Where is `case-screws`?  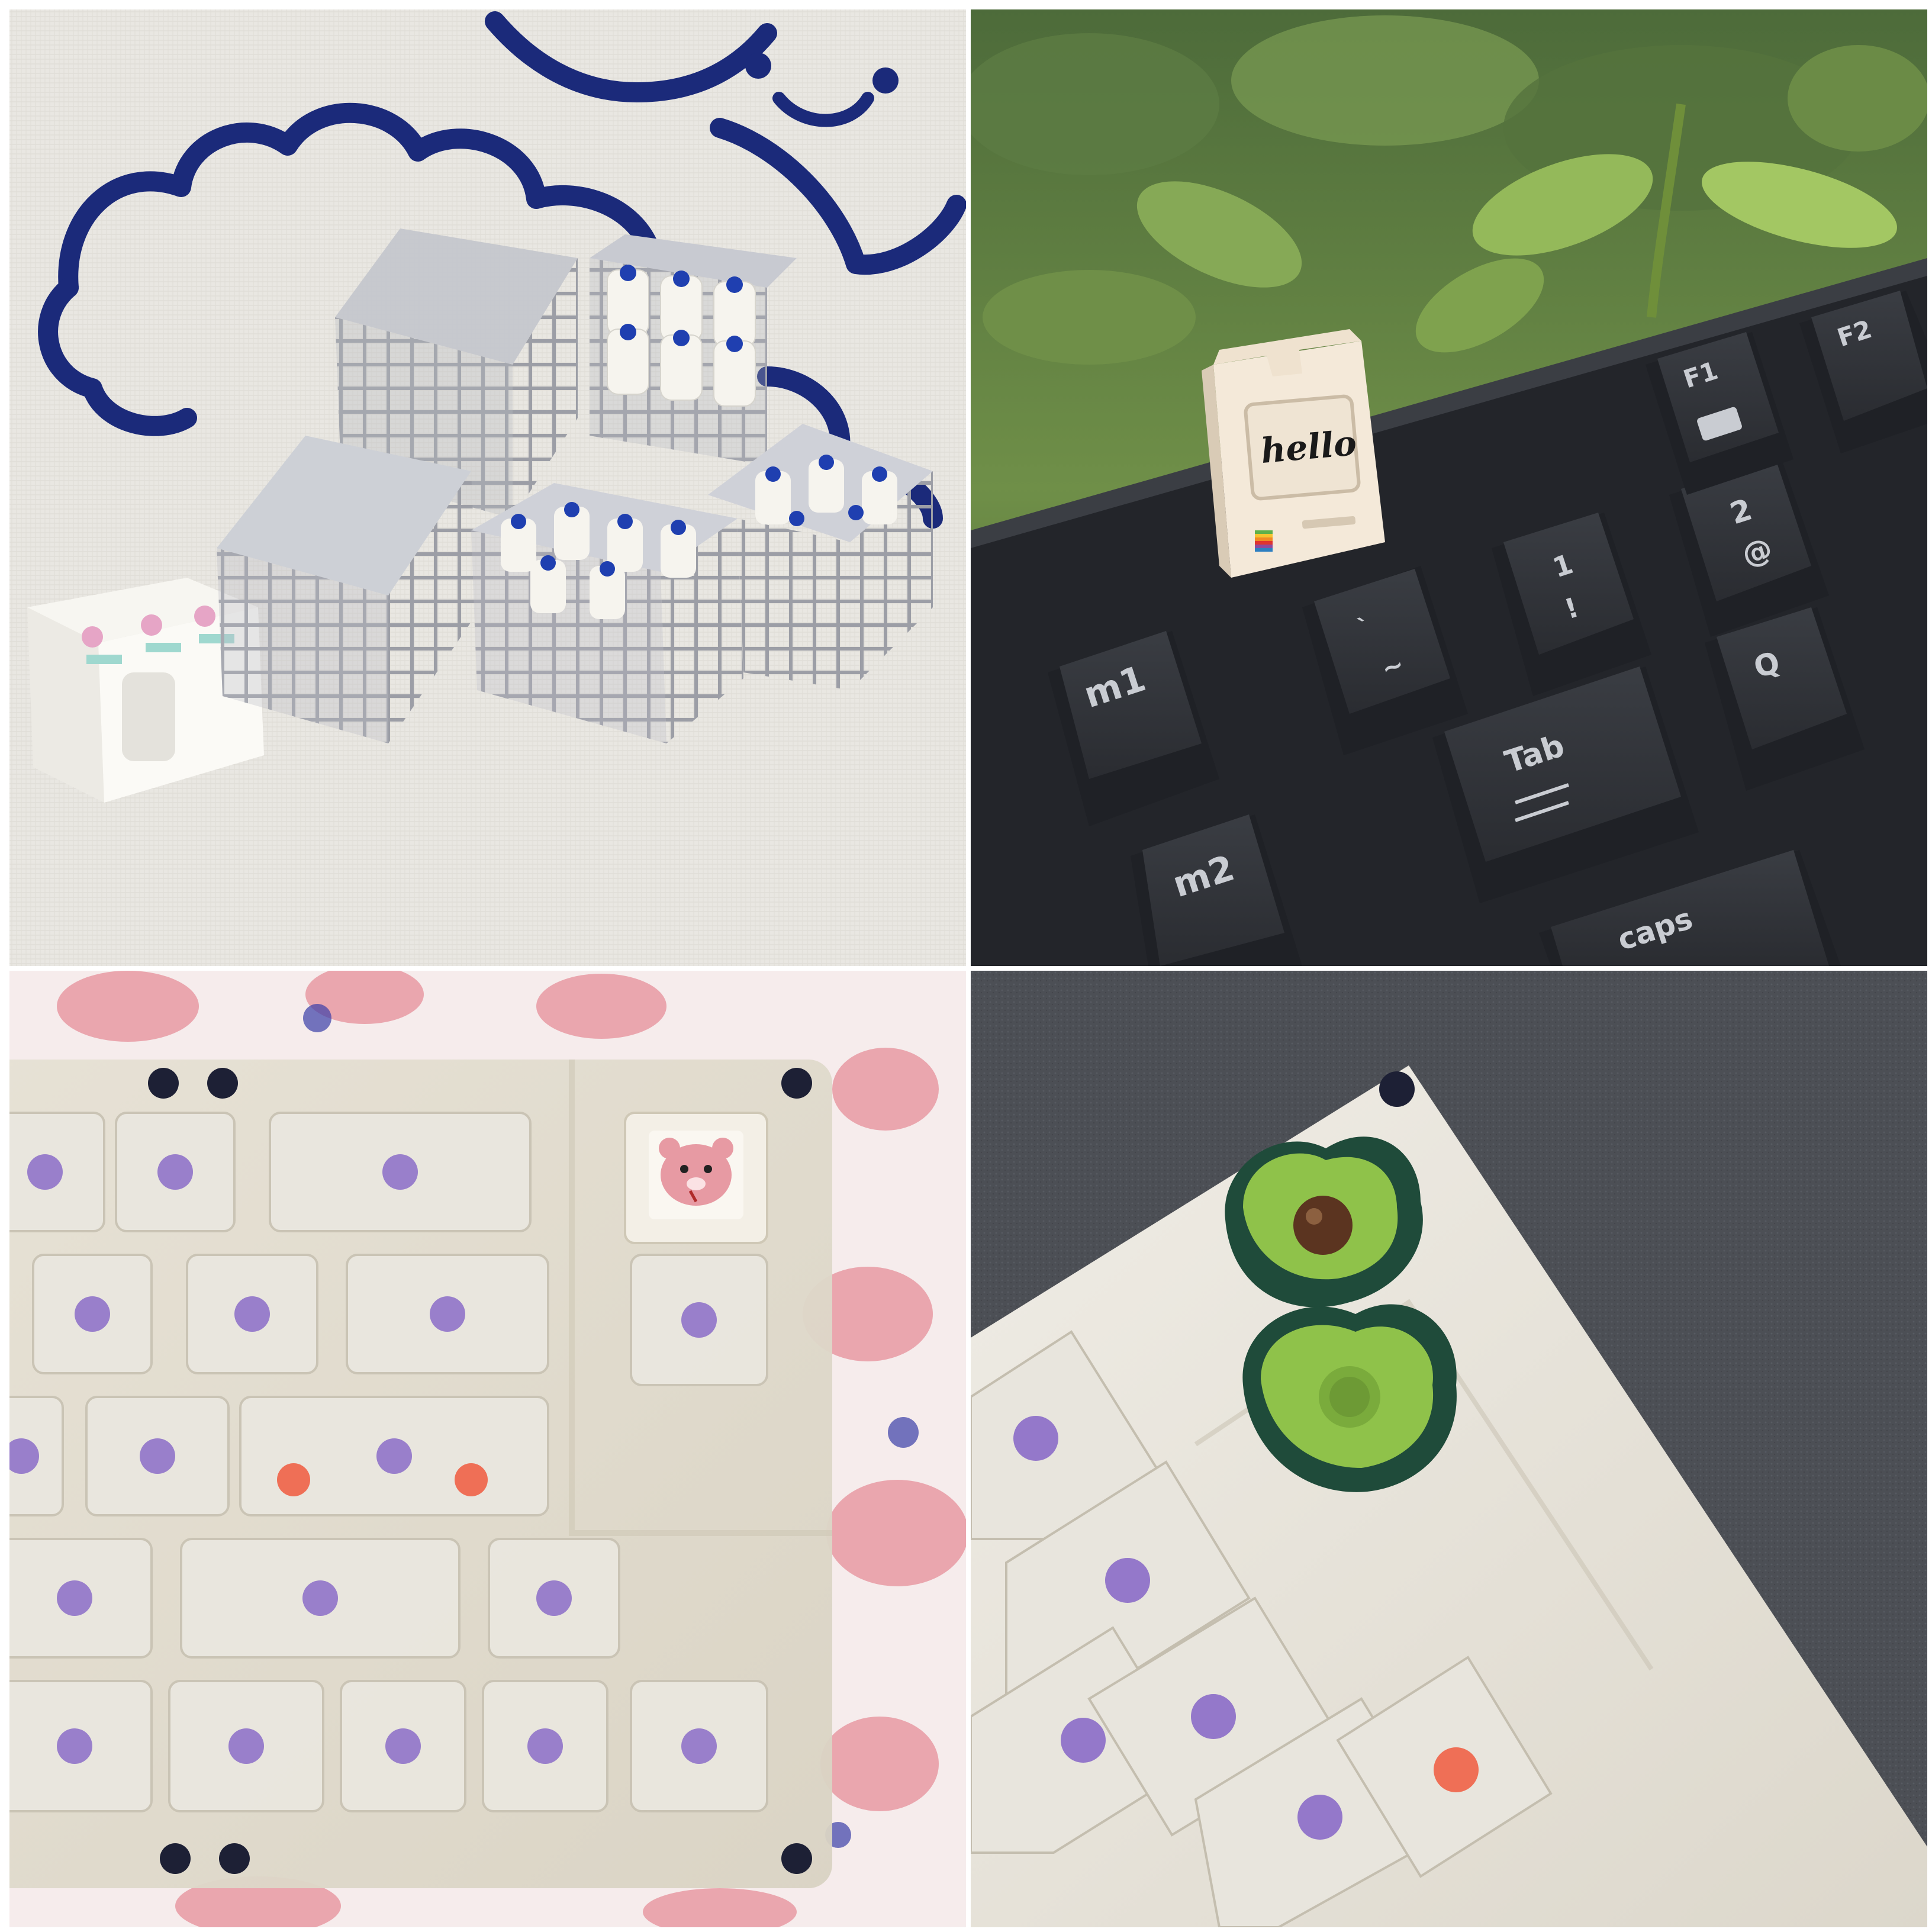 case-screws is located at coordinates (480, 1471).